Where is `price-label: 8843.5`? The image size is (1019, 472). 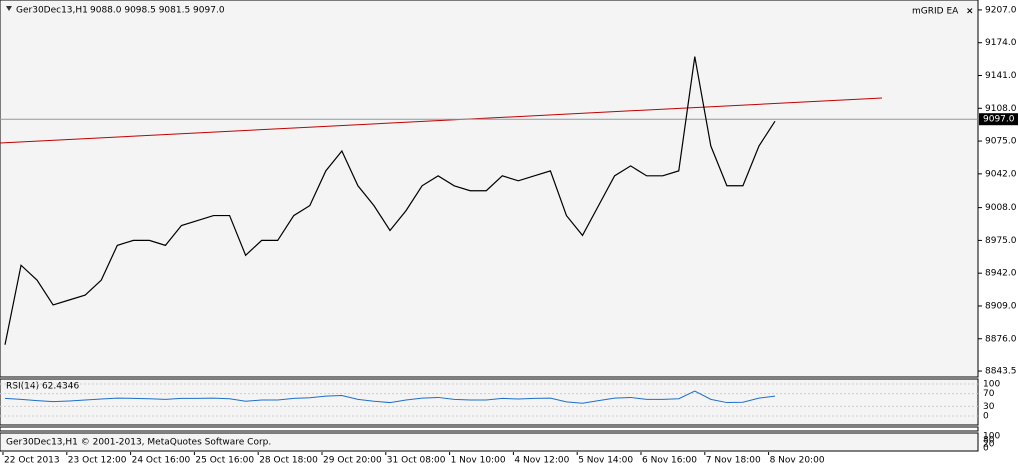
price-label: 8843.5 is located at coordinates (1001, 372).